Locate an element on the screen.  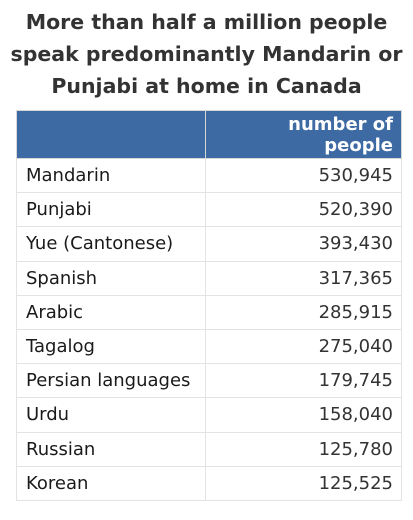
table-row: Russian 125,780 is located at coordinates (209, 449).